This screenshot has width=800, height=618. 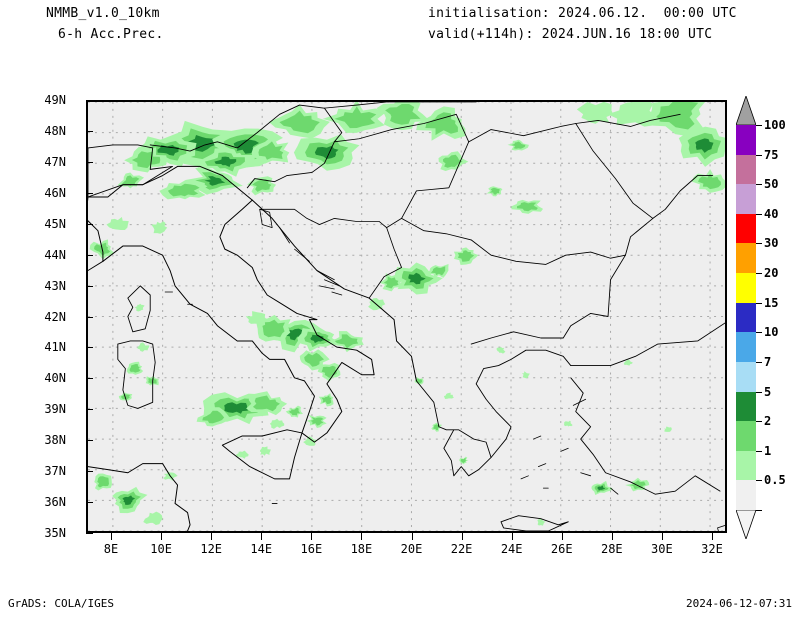 What do you see at coordinates (771, 213) in the screenshot?
I see `colorbar-label-40: 40` at bounding box center [771, 213].